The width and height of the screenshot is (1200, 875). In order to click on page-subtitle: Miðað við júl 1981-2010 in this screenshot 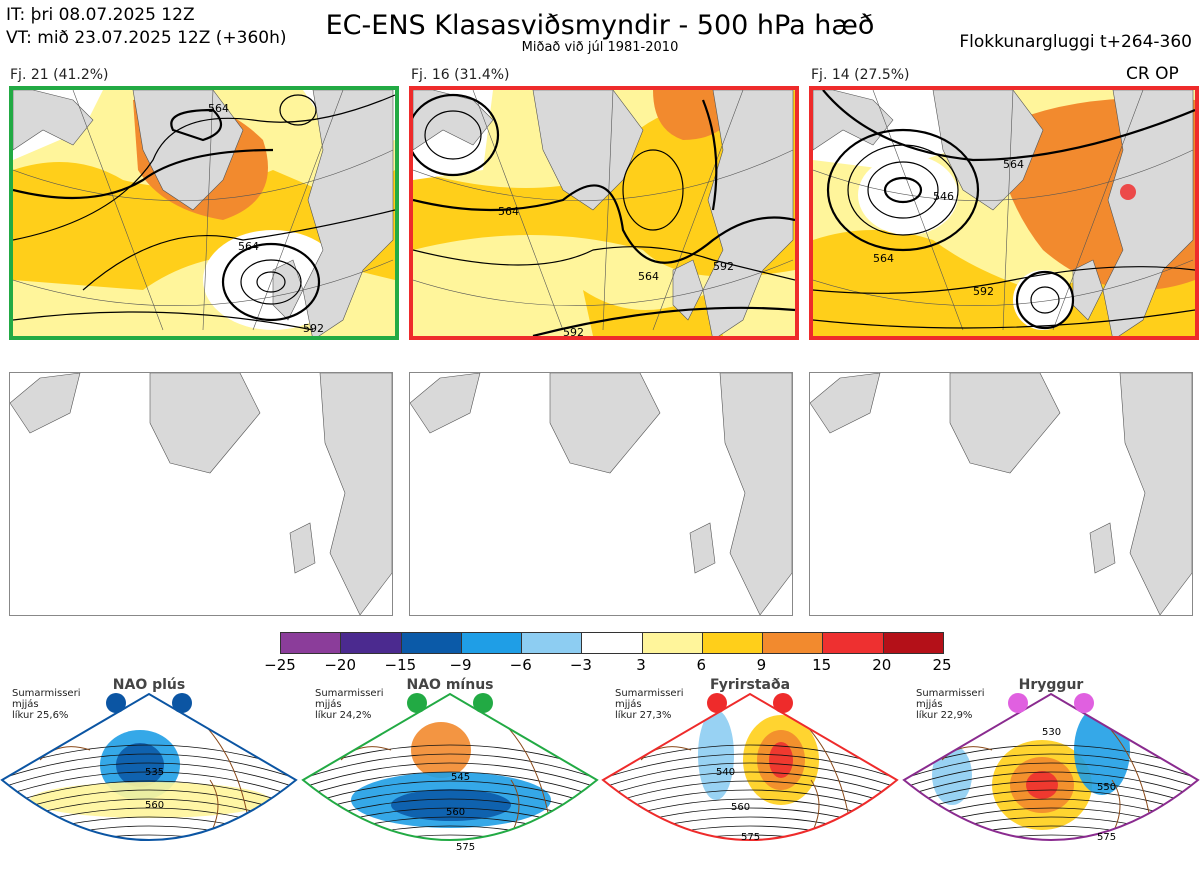, I will do `click(600, 47)`.